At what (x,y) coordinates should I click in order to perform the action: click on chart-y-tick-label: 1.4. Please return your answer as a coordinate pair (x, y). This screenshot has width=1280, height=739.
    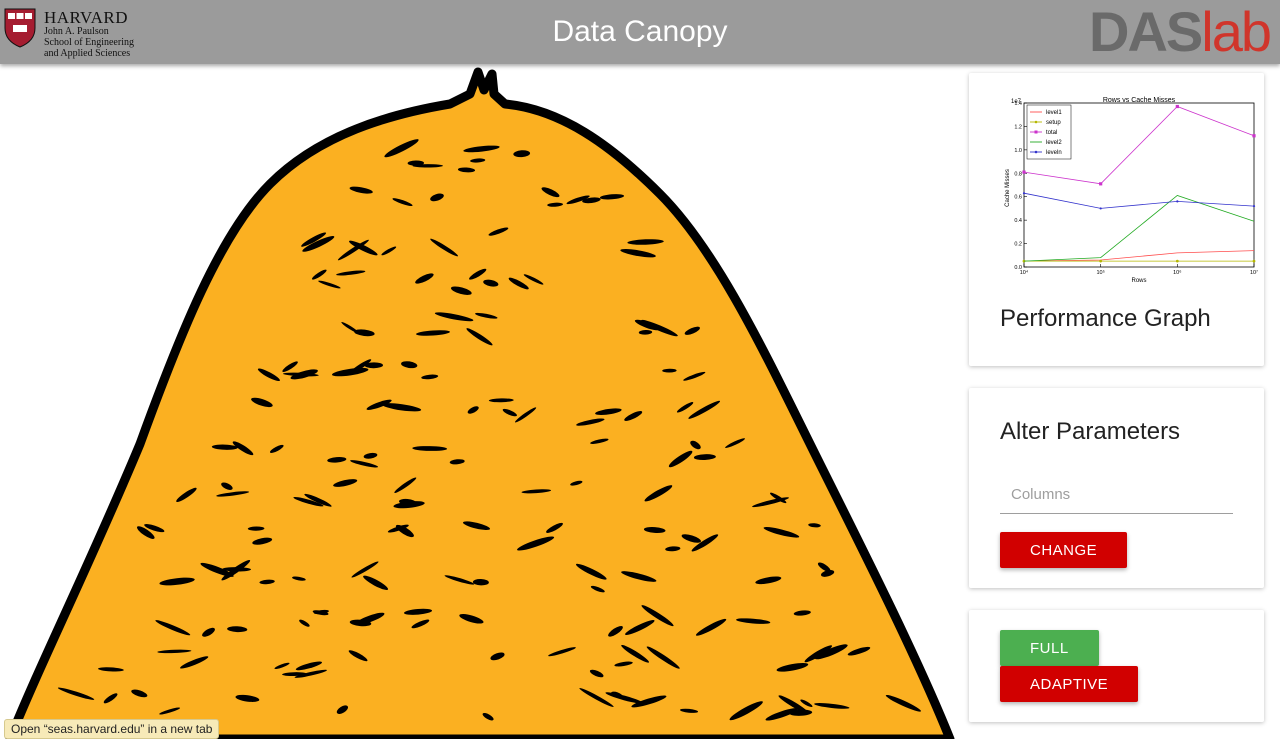
    Looking at the image, I should click on (1018, 104).